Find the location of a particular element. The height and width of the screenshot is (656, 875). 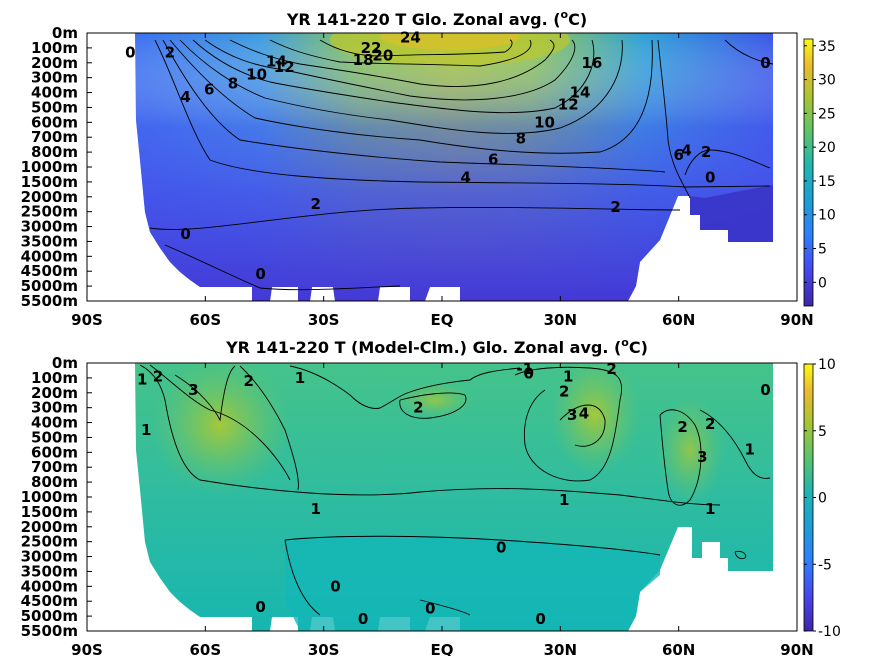

y-tick-label: 5000m is located at coordinates (49, 616).